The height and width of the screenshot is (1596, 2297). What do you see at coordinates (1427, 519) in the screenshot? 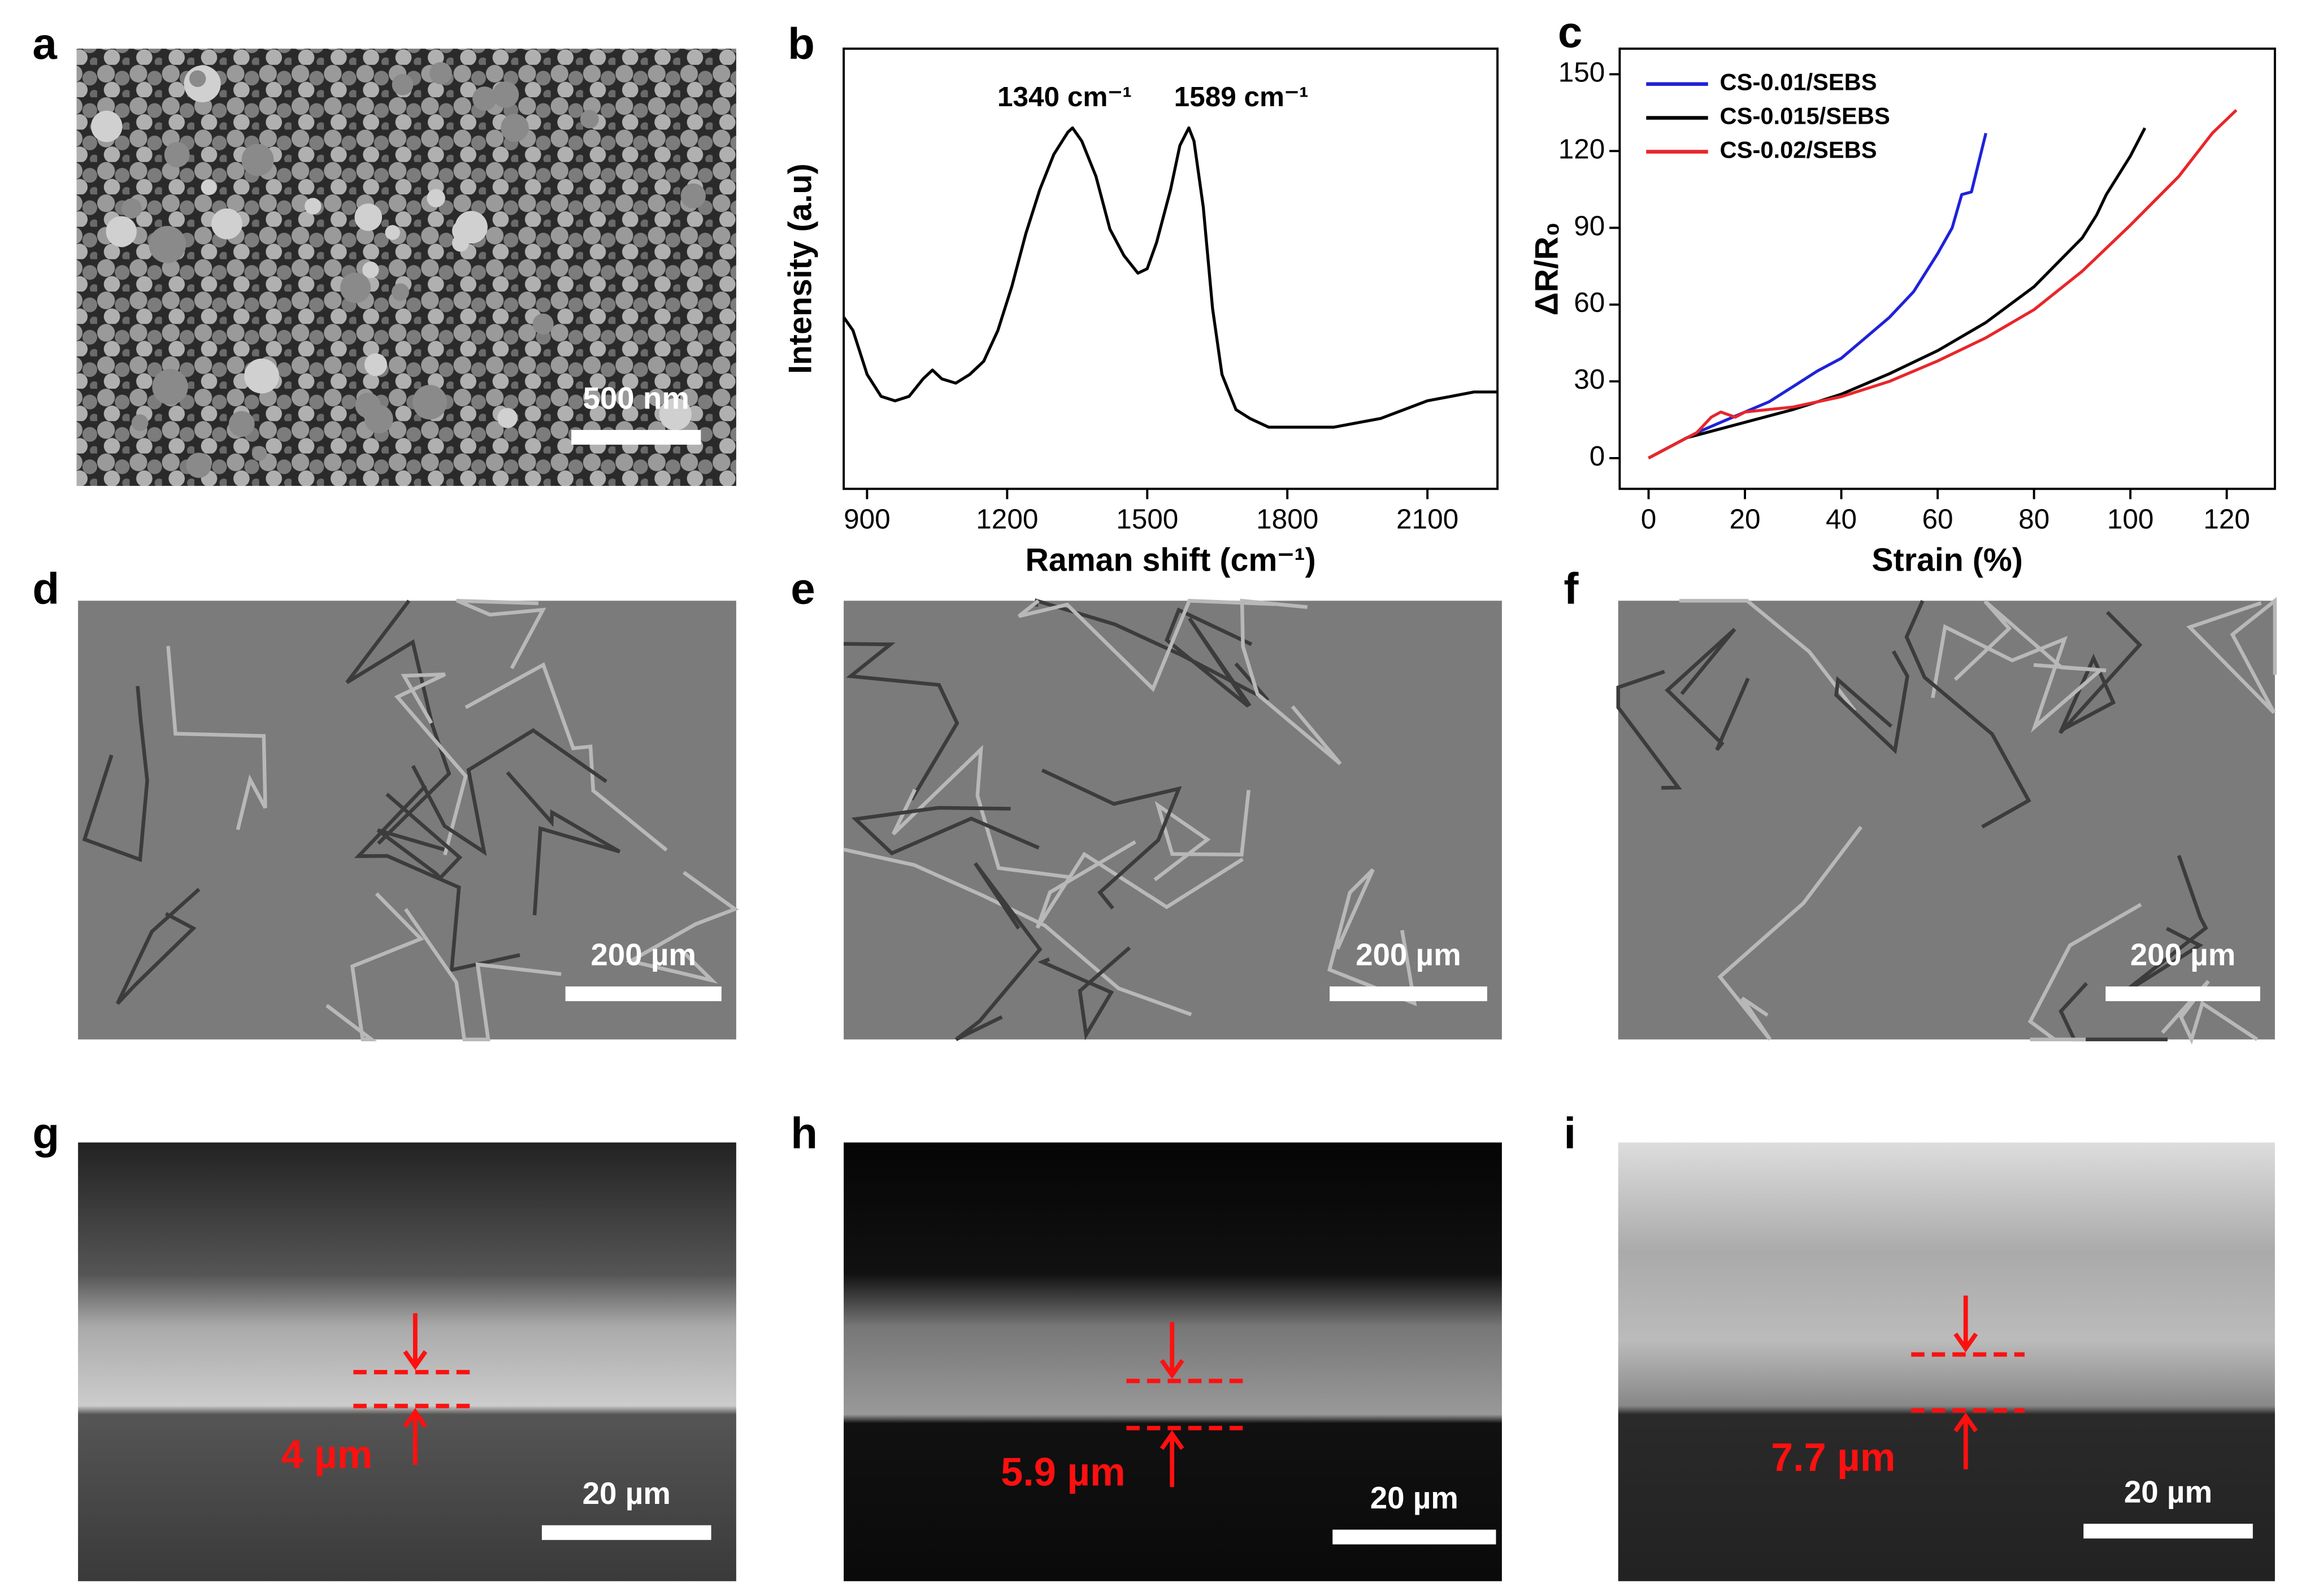
I see `x-tick-label: 2100` at bounding box center [1427, 519].